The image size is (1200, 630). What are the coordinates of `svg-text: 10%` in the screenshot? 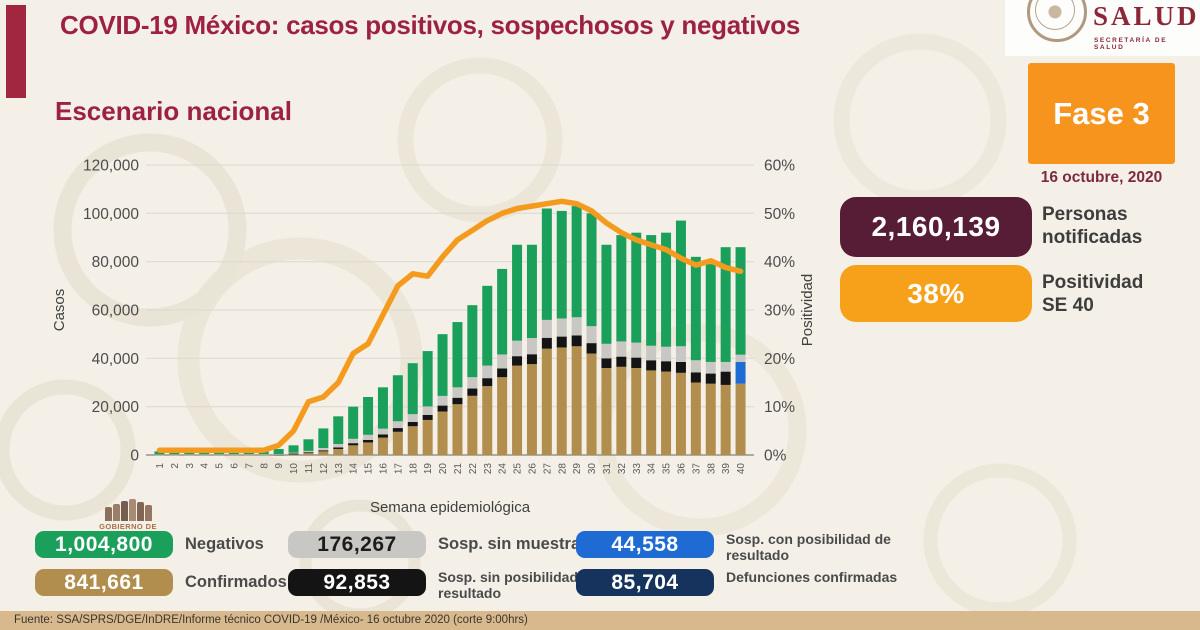 It's located at (779, 407).